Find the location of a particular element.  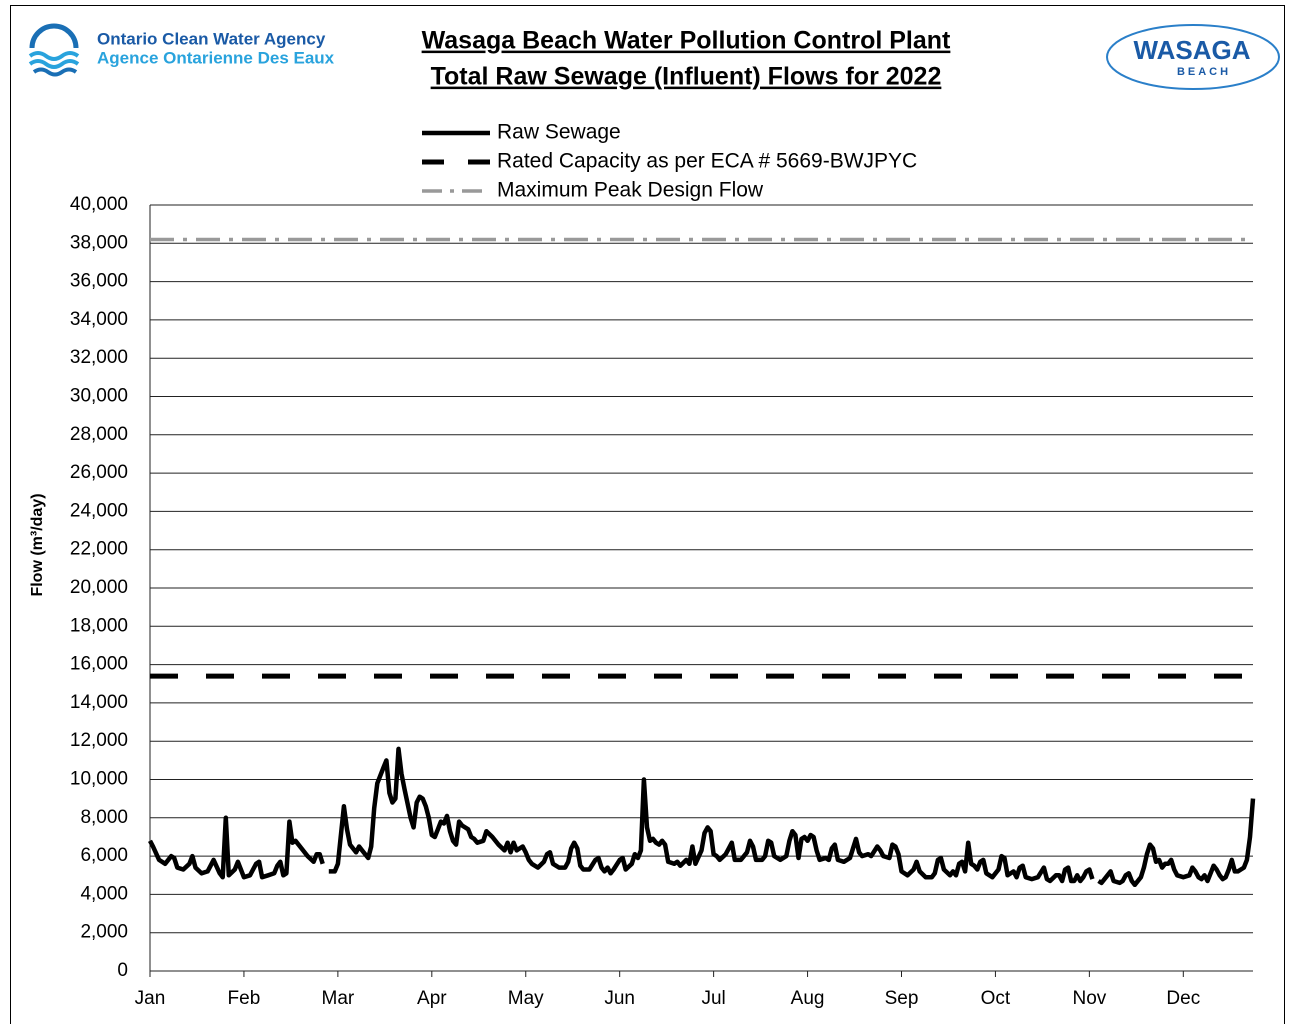

x-tick-label: Dec is located at coordinates (1183, 998).